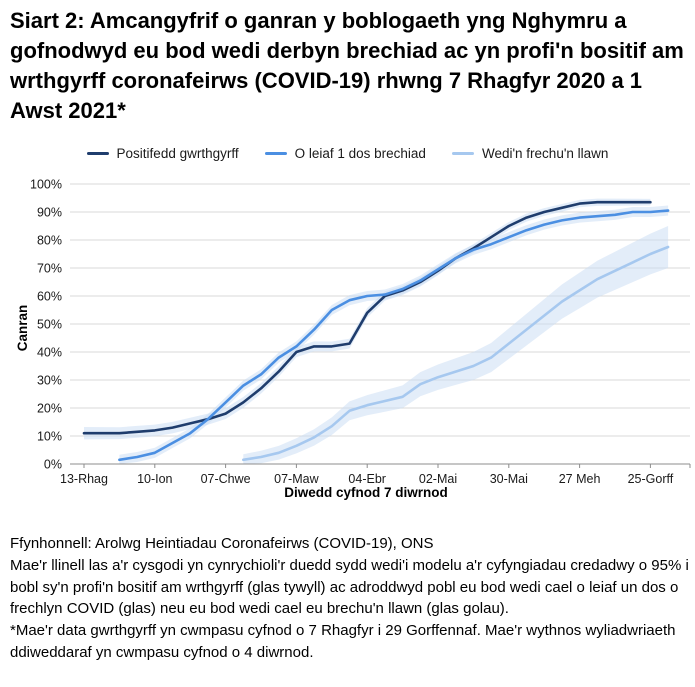  Describe the element at coordinates (53, 465) in the screenshot. I see `y-tick-label: 0%` at that location.